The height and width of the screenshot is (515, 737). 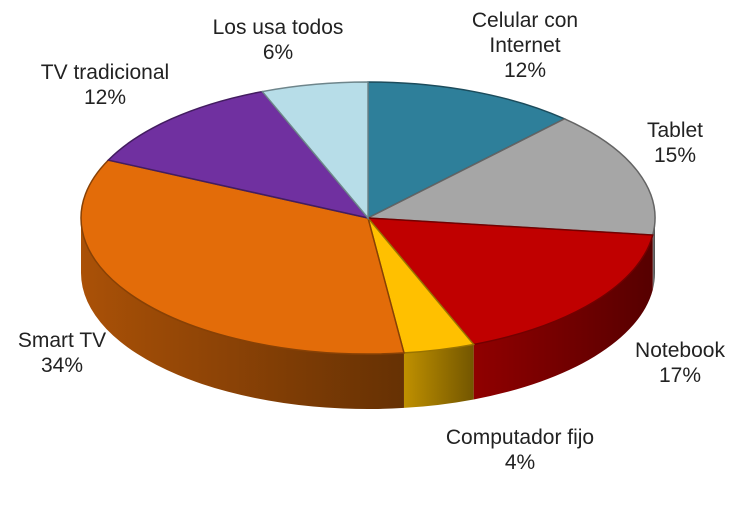 What do you see at coordinates (62, 340) in the screenshot?
I see `category-label: Smart TV` at bounding box center [62, 340].